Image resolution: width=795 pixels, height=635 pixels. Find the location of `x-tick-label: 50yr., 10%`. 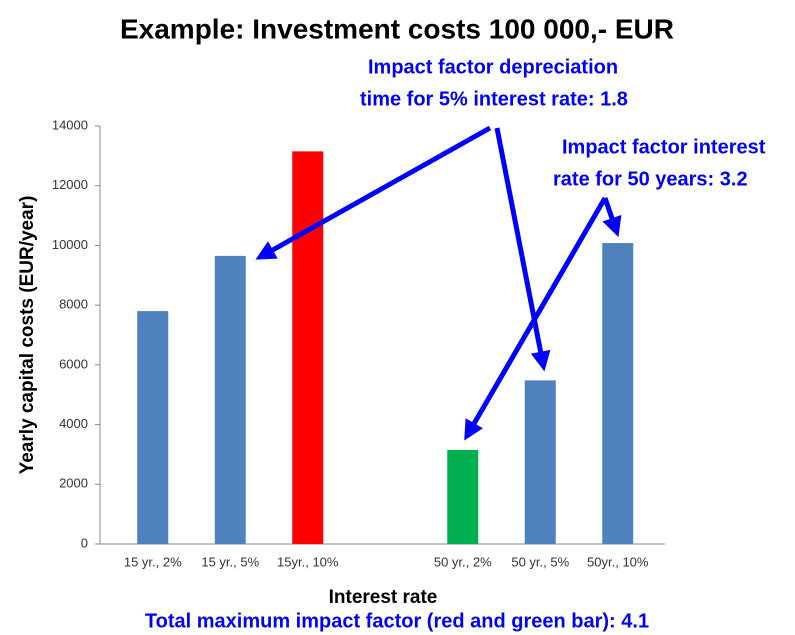

x-tick-label: 50yr., 10% is located at coordinates (618, 561).